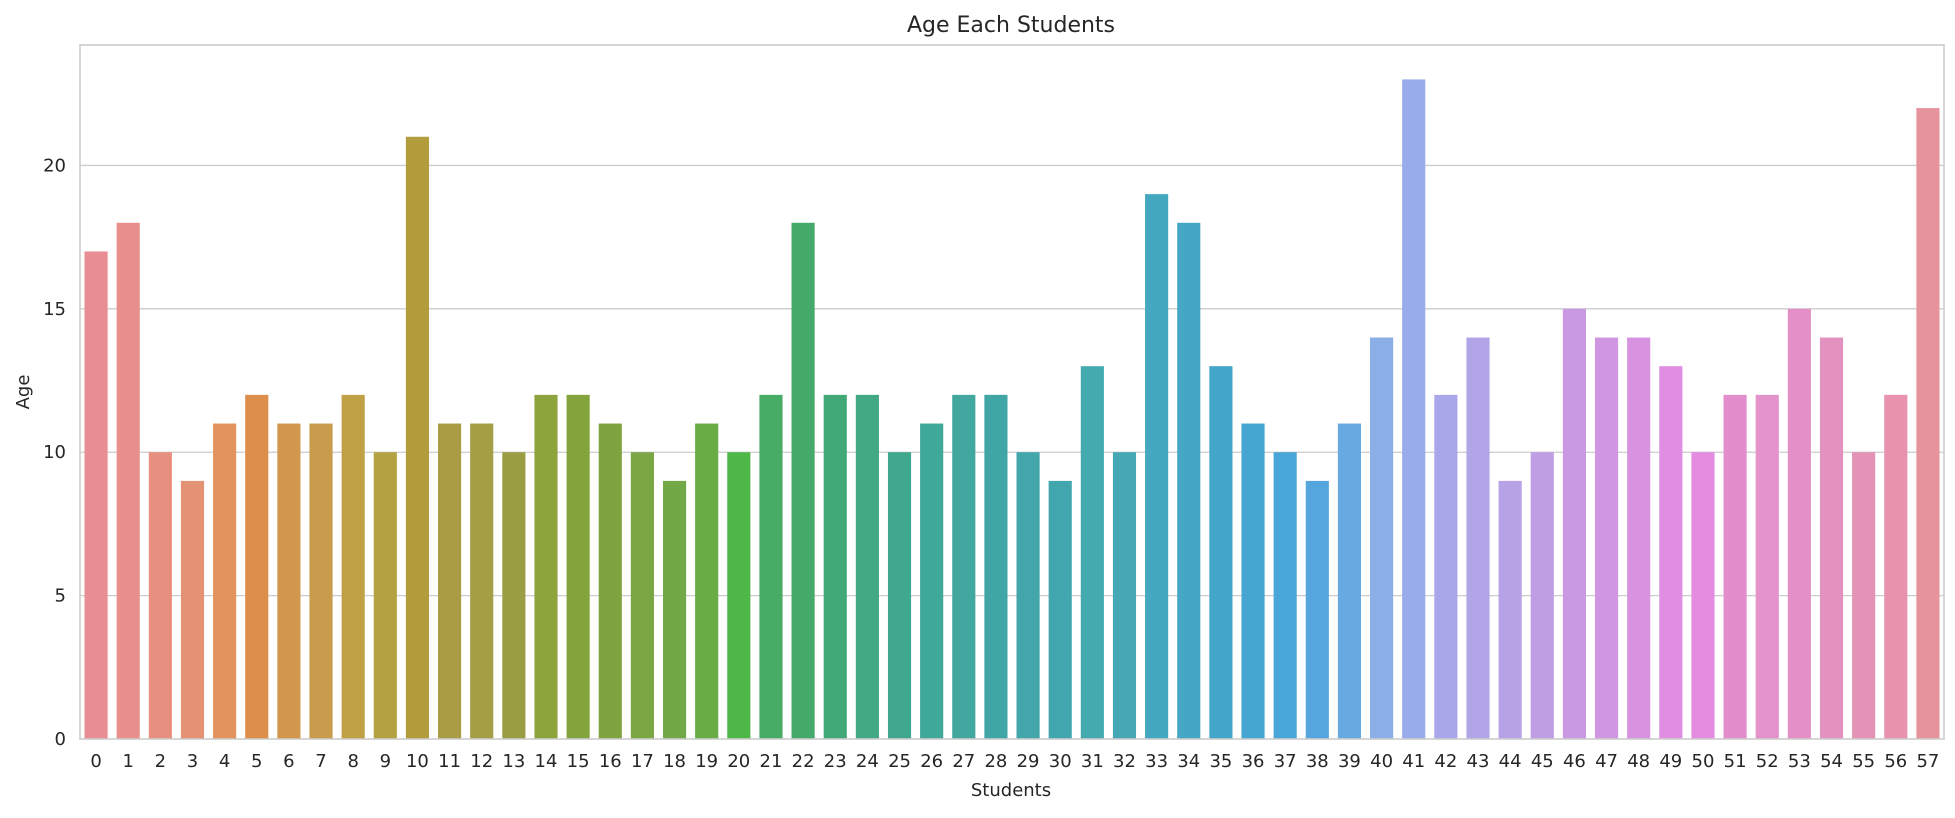  Describe the element at coordinates (1895, 761) in the screenshot. I see `x-tick-label: 56` at that location.